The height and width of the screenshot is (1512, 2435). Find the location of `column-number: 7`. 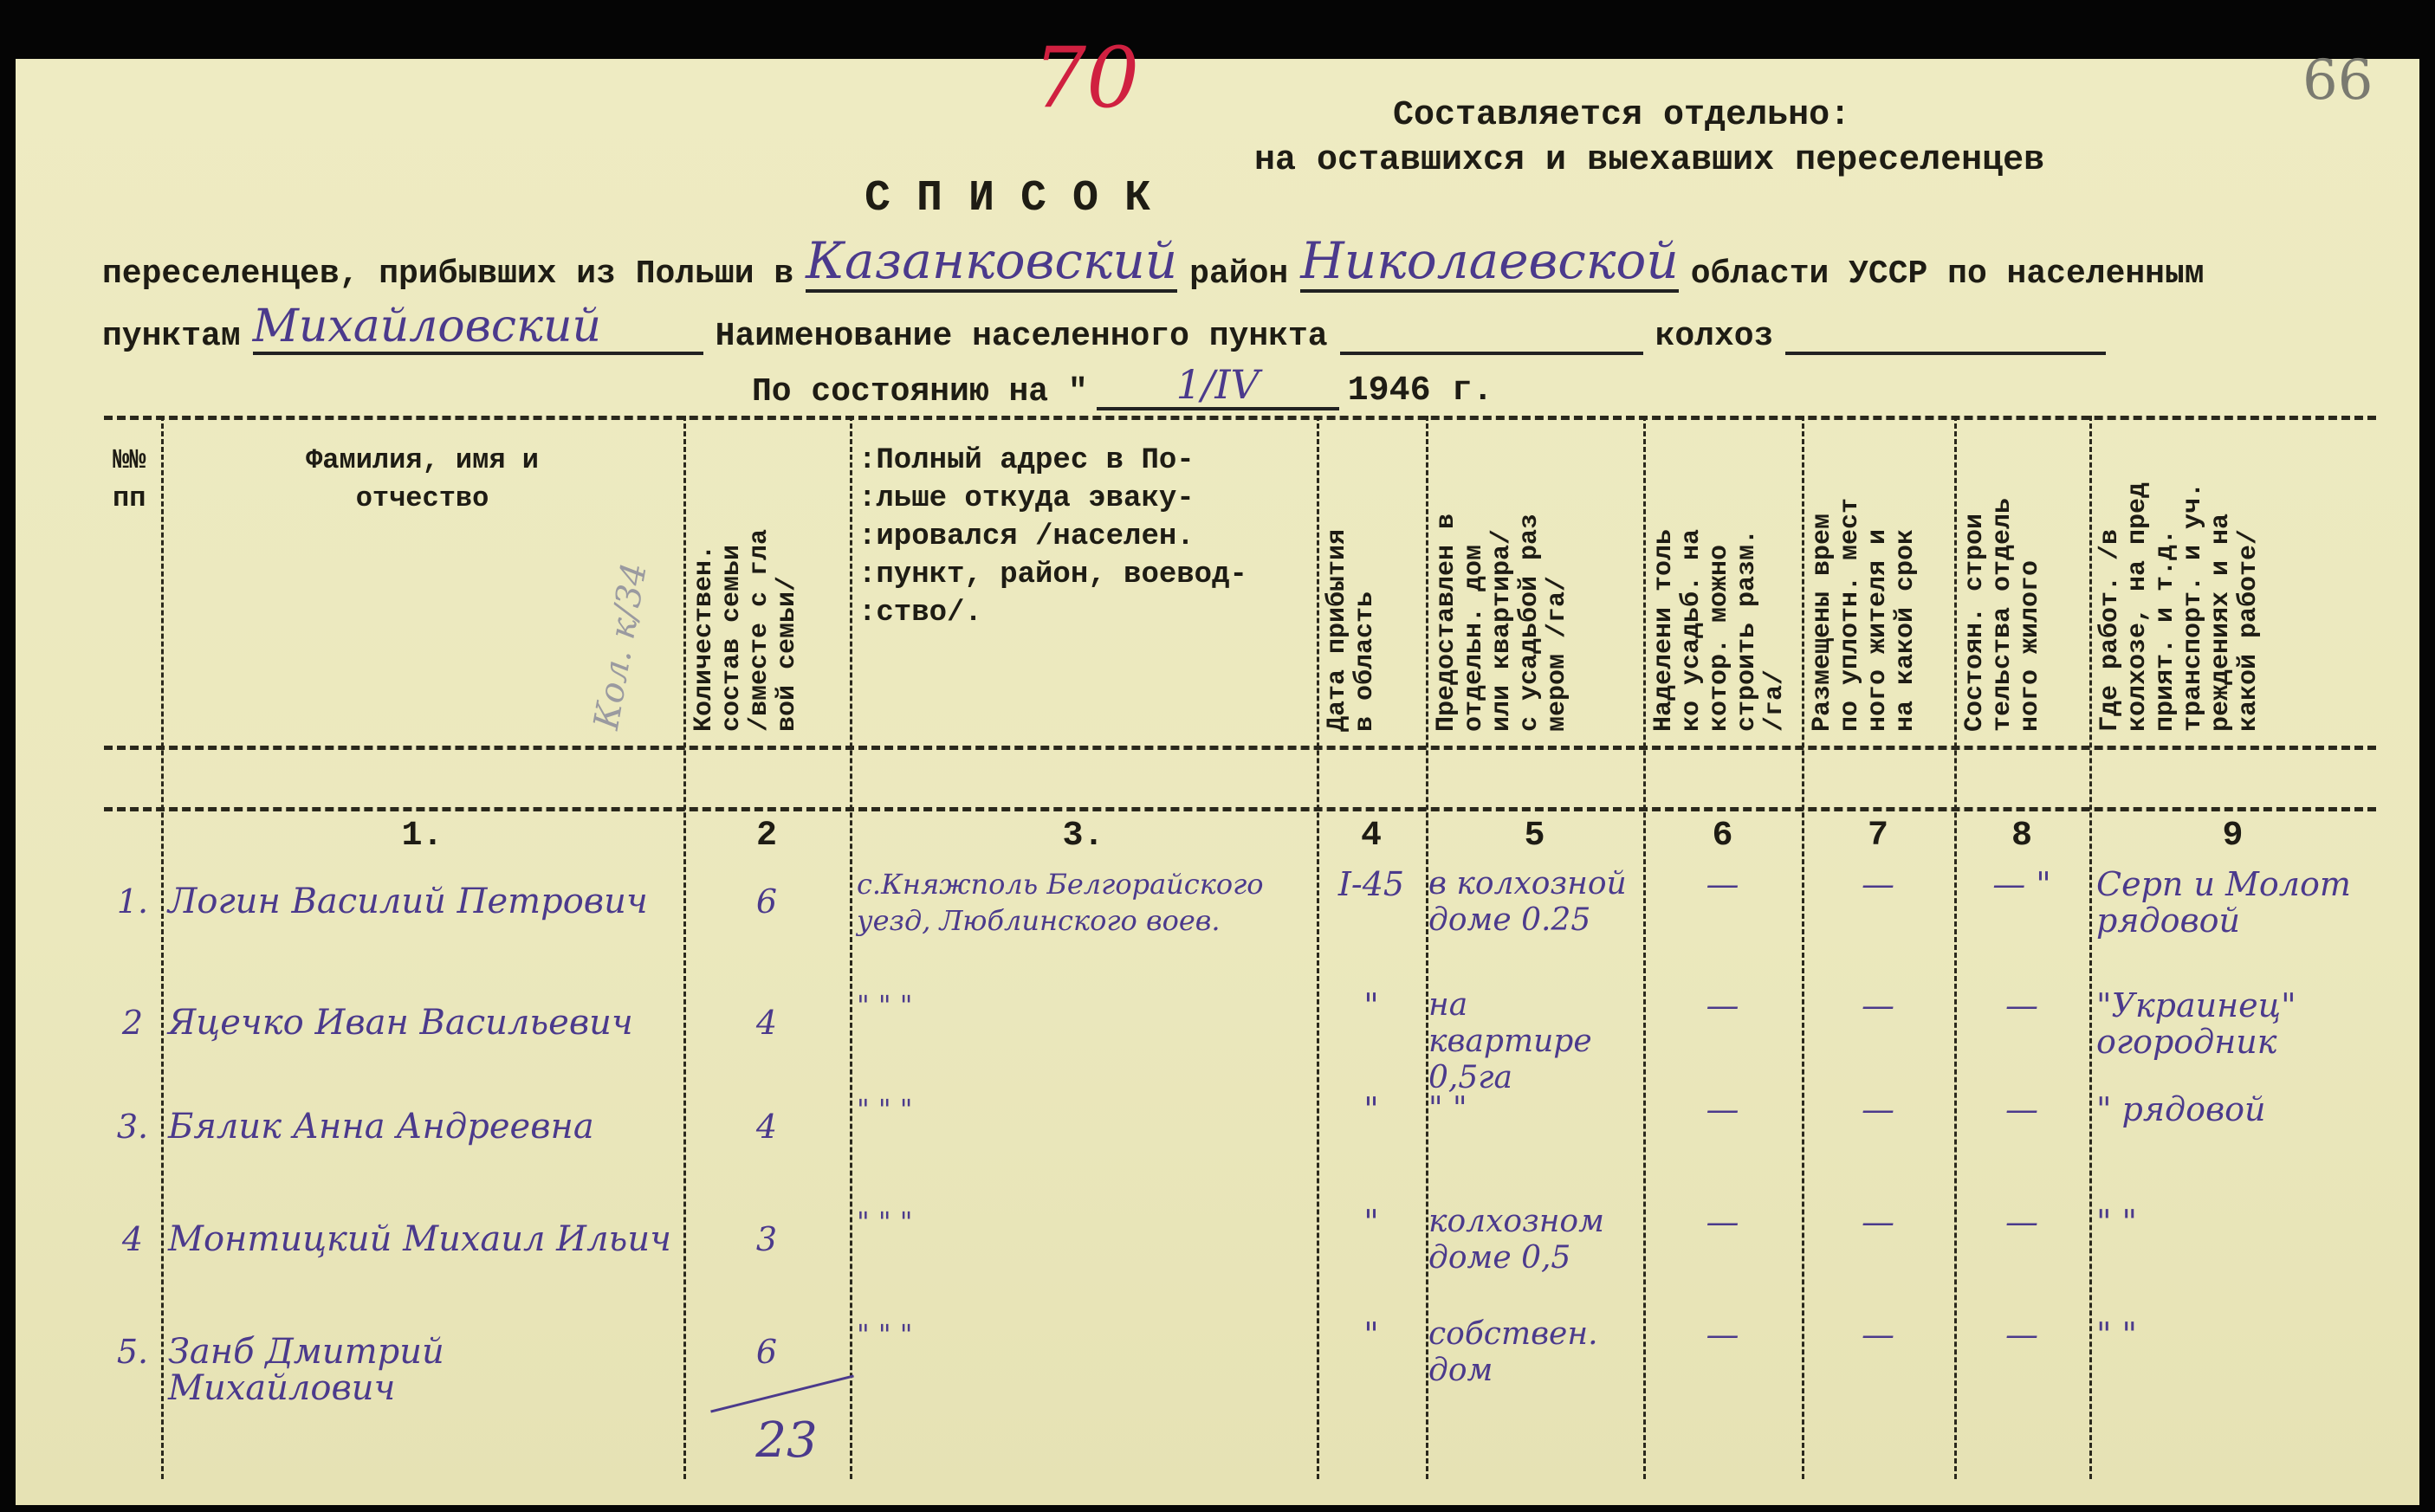

column-number: 7 is located at coordinates (1877, 836).